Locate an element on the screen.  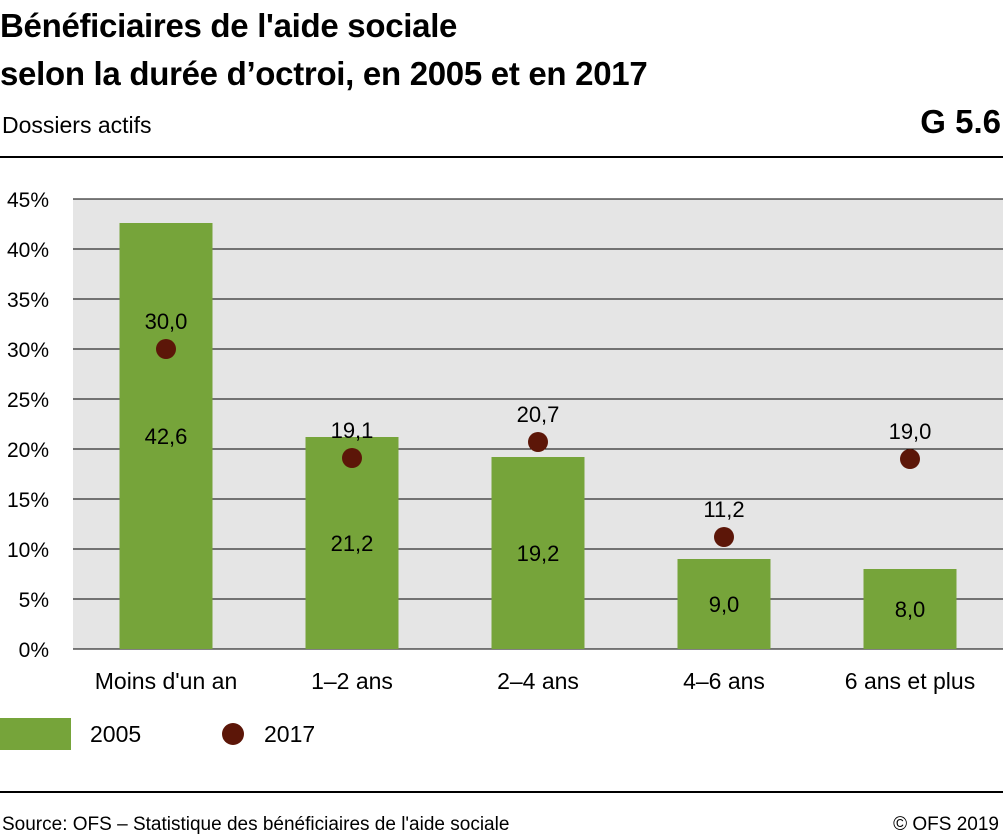
y-tick-label: 40% is located at coordinates (28, 250).